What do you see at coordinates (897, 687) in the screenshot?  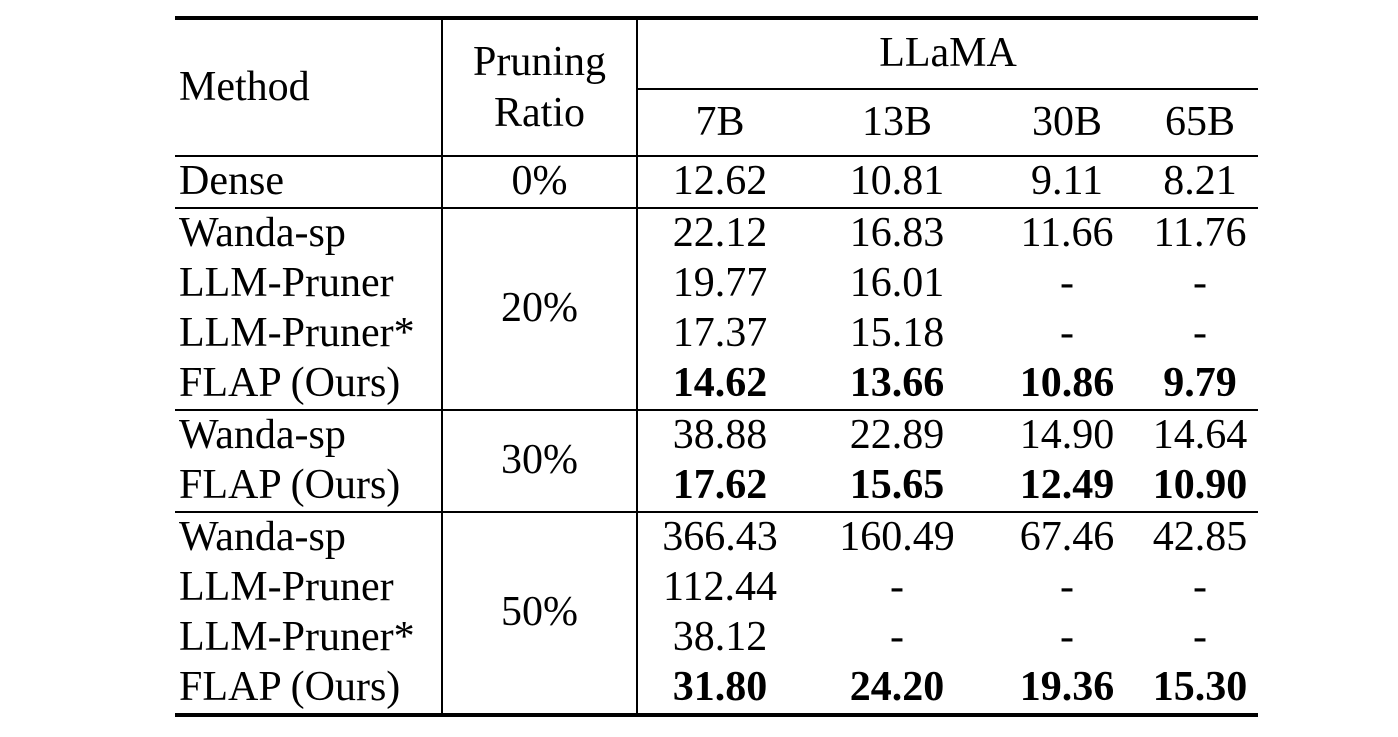 I see `value-cell: 24.20` at bounding box center [897, 687].